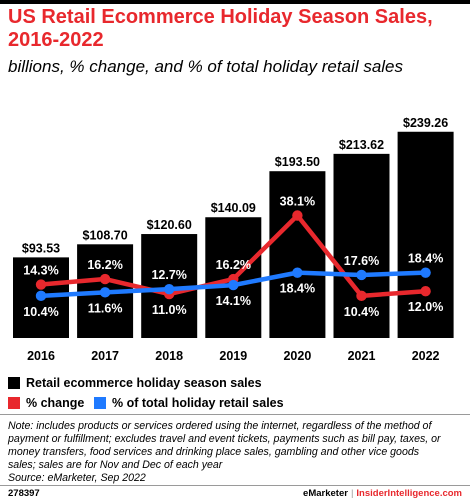  What do you see at coordinates (235, 494) in the screenshot?
I see `footer: 278397 eMarketer | InsiderIntelligence.com` at bounding box center [235, 494].